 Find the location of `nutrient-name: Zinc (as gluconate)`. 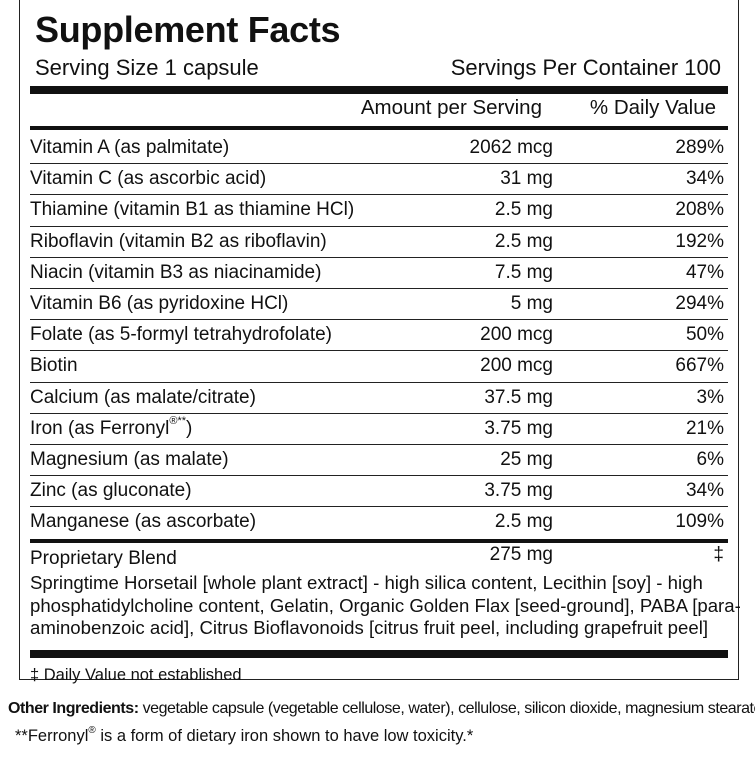

nutrient-name: Zinc (as gluconate) is located at coordinates (111, 491).